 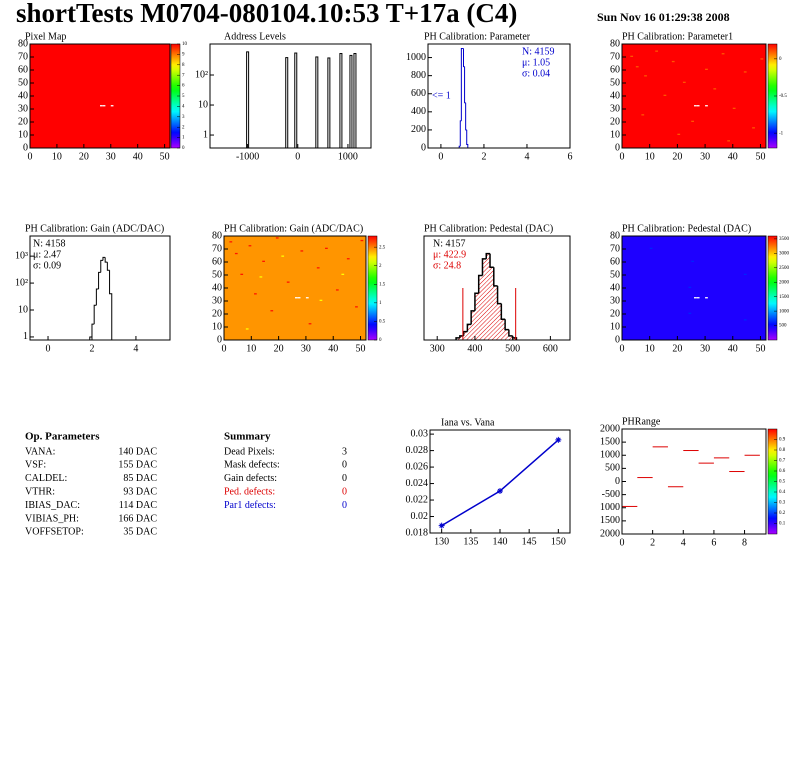 I want to click on y-tick-label: 50, so click(x=23, y=82).